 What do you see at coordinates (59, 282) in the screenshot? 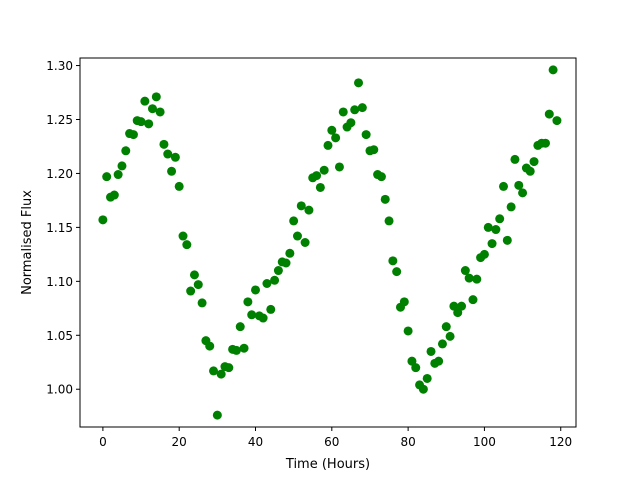
I see `y-tick-label: 1.10` at bounding box center [59, 282].